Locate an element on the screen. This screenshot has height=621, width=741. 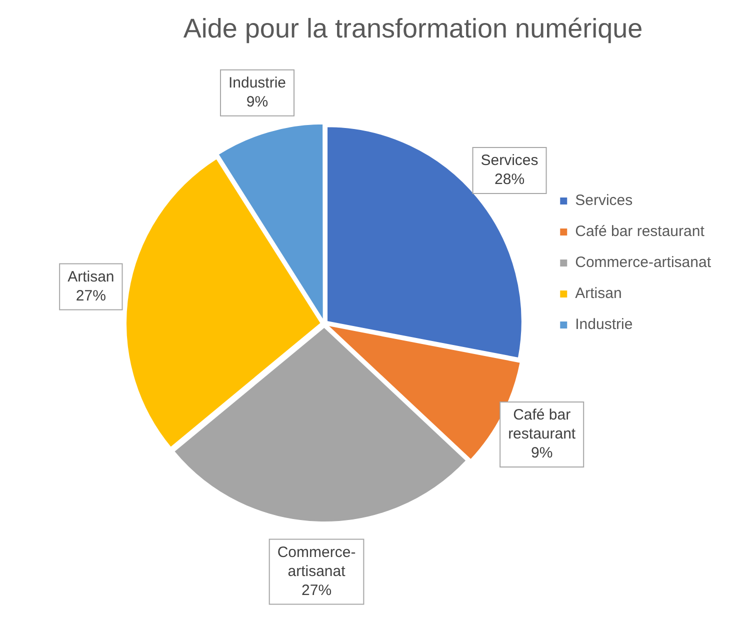
data-label: 28% is located at coordinates (509, 179).